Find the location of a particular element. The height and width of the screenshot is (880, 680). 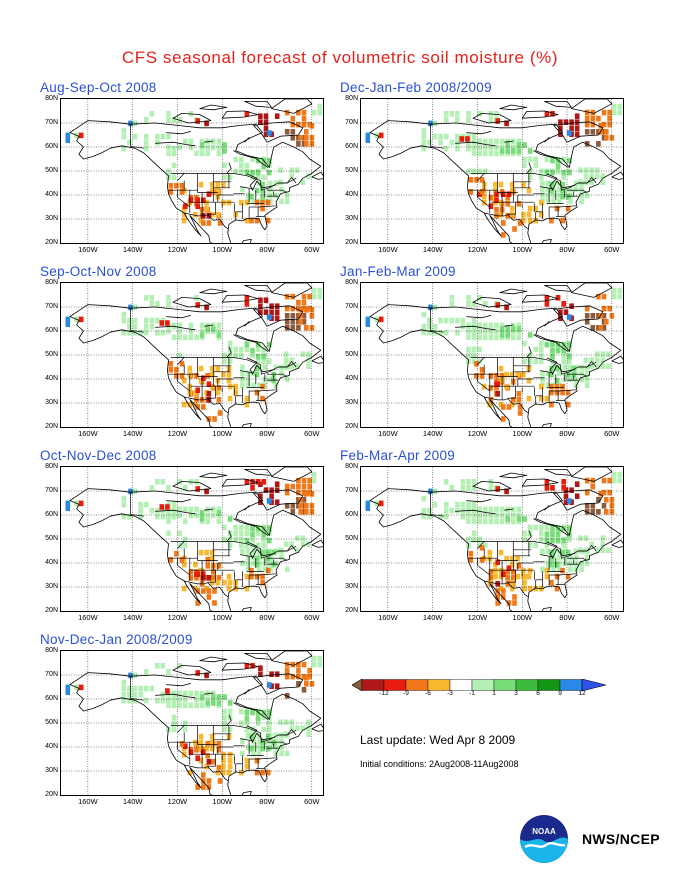

agency-label: NWS/NCEP is located at coordinates (621, 839).